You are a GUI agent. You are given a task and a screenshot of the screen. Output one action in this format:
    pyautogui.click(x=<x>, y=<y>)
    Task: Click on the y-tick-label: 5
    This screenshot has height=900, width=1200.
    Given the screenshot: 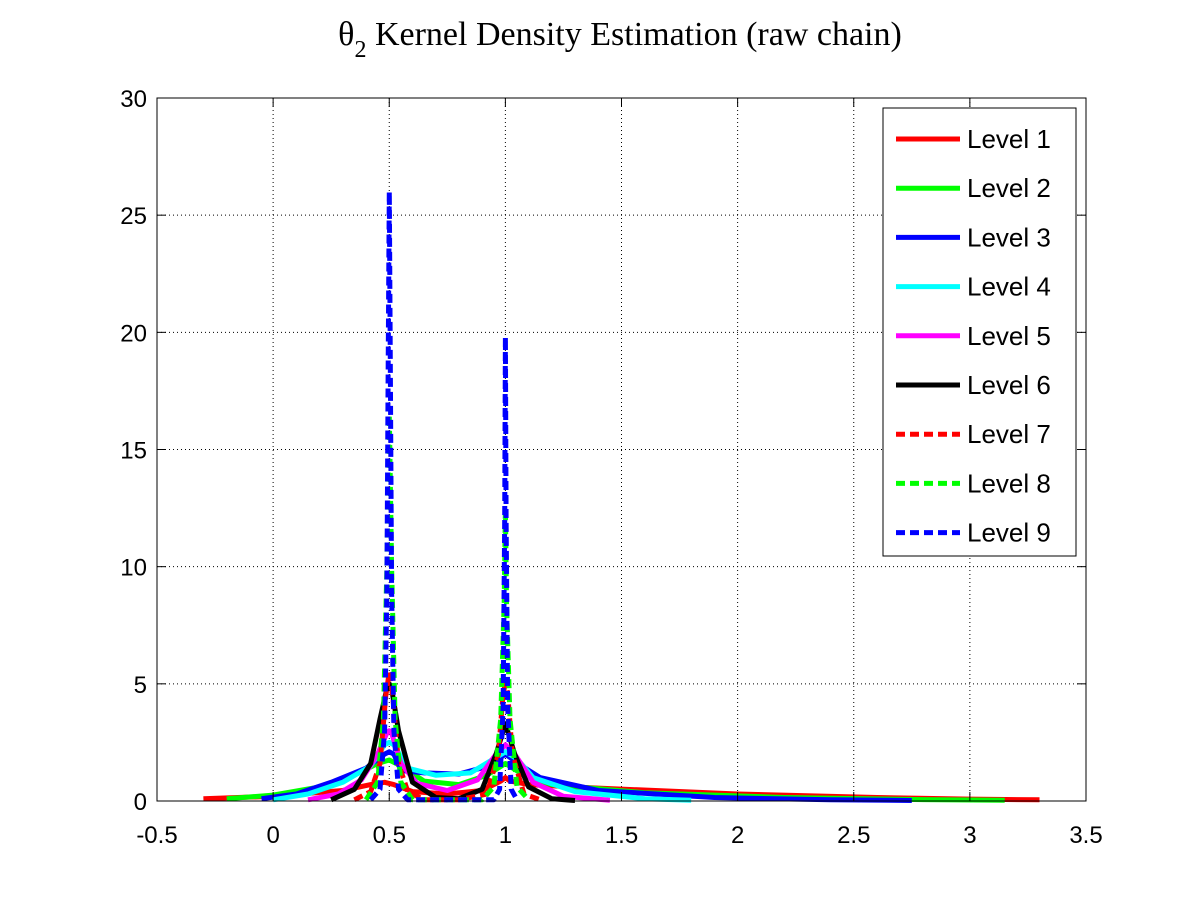 What is the action you would take?
    pyautogui.click(x=140, y=685)
    